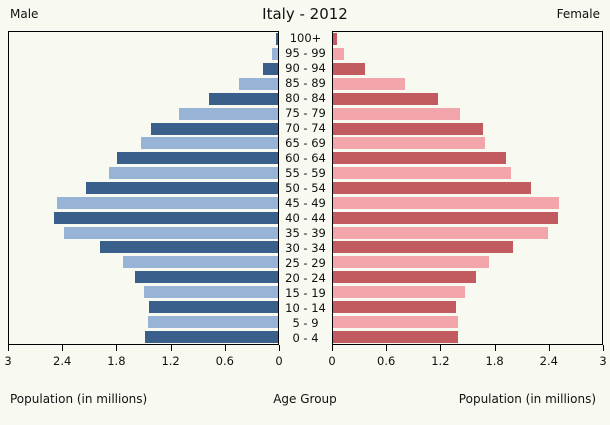  I want to click on age-group-label: 60 - 64, so click(305, 158).